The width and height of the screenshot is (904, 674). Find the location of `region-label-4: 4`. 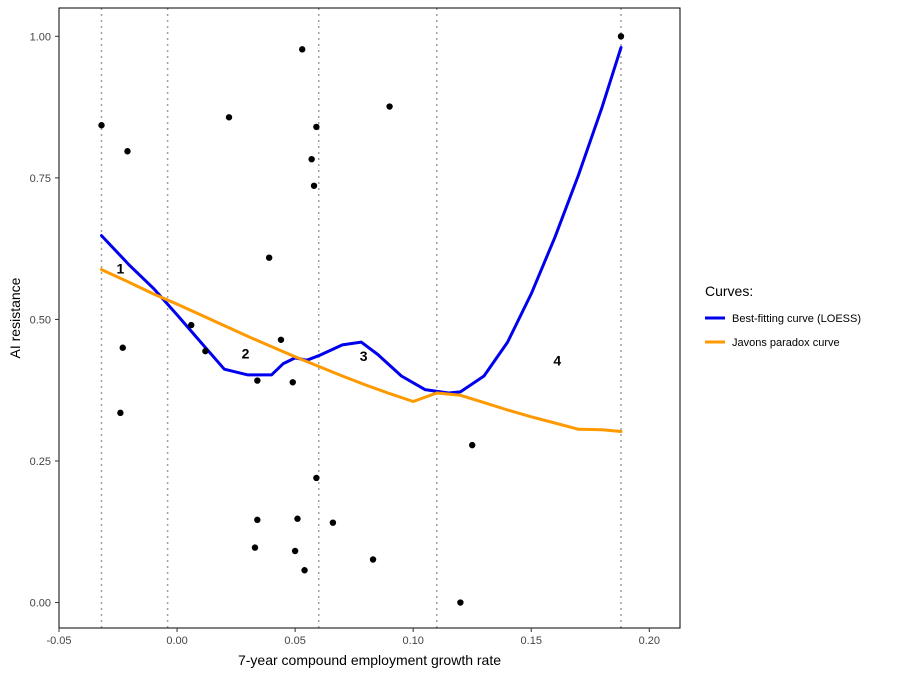

region-label-4: 4 is located at coordinates (557, 361).